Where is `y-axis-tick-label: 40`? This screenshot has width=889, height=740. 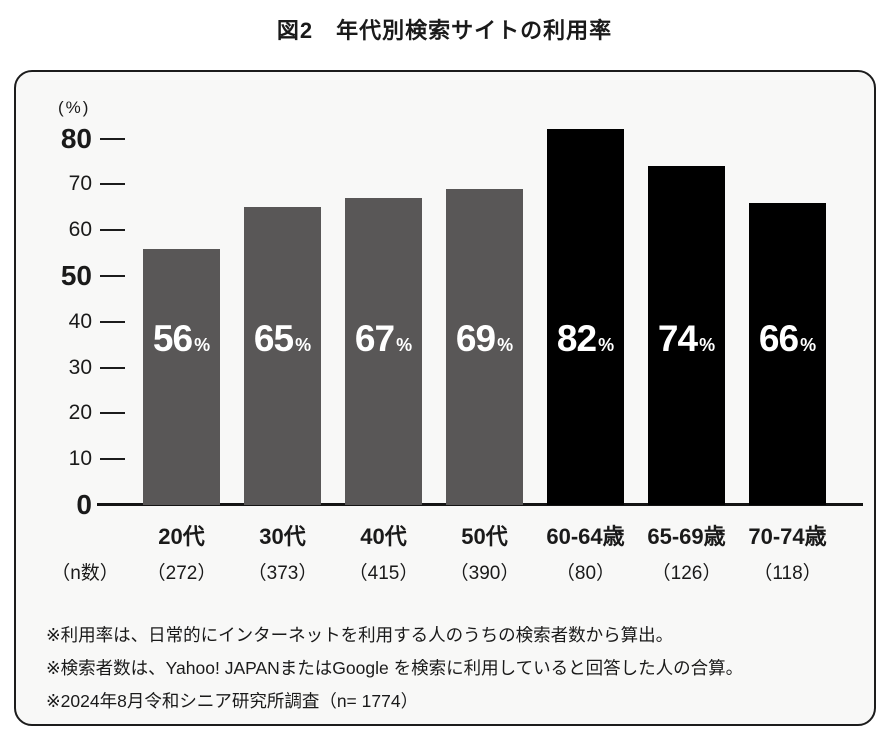 y-axis-tick-label: 40 is located at coordinates (80, 321).